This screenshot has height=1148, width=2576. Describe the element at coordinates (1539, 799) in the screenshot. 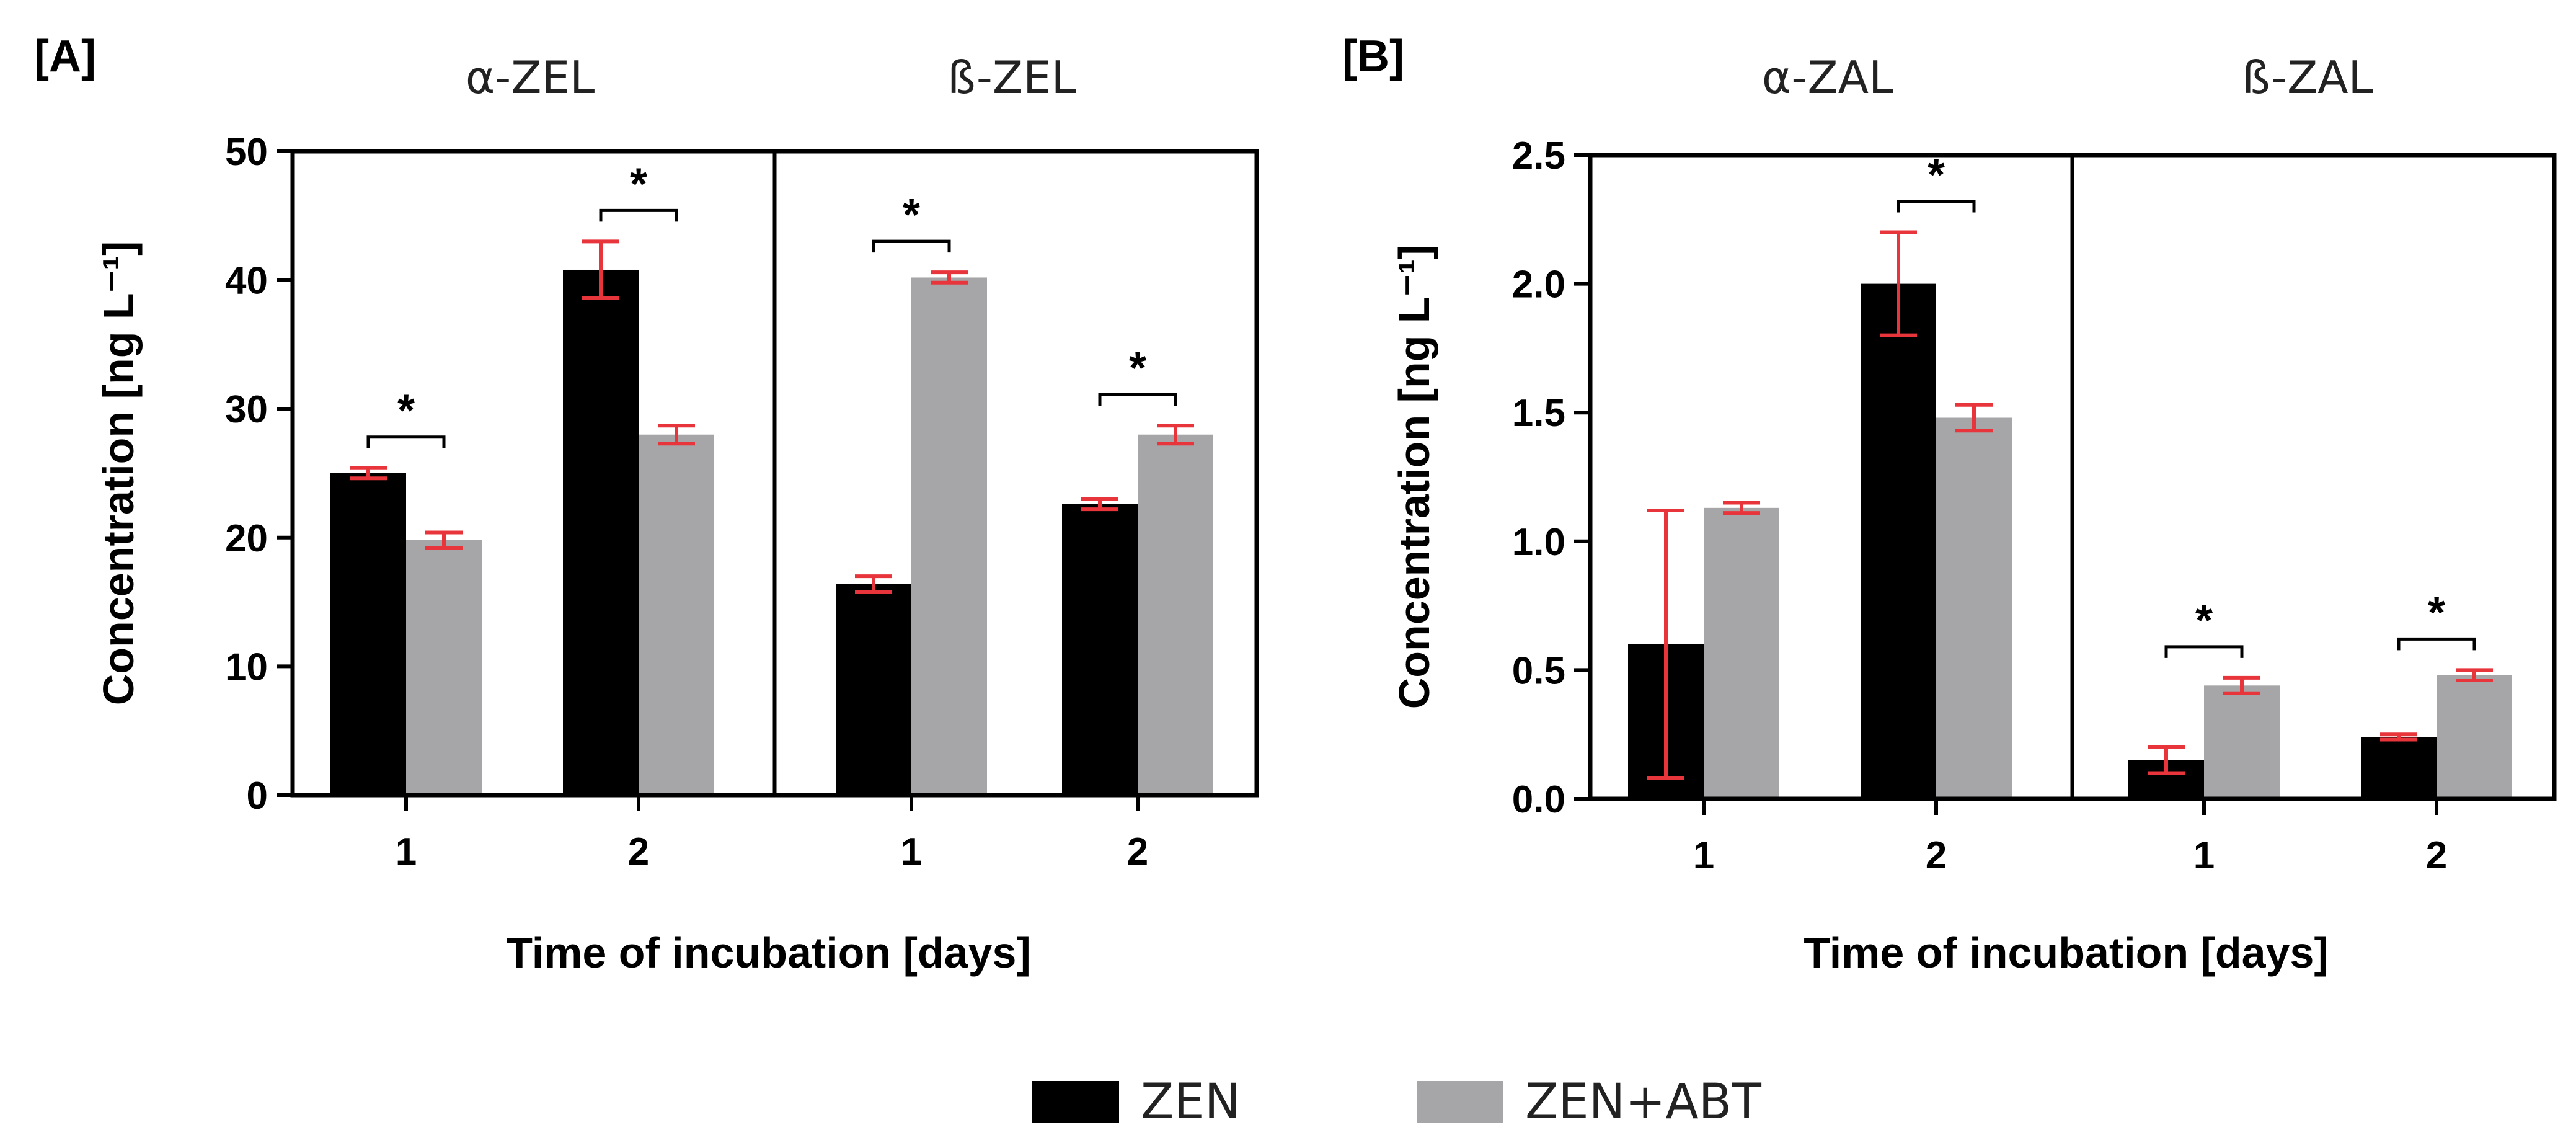

I see `y-tick-label: 0.0` at that location.